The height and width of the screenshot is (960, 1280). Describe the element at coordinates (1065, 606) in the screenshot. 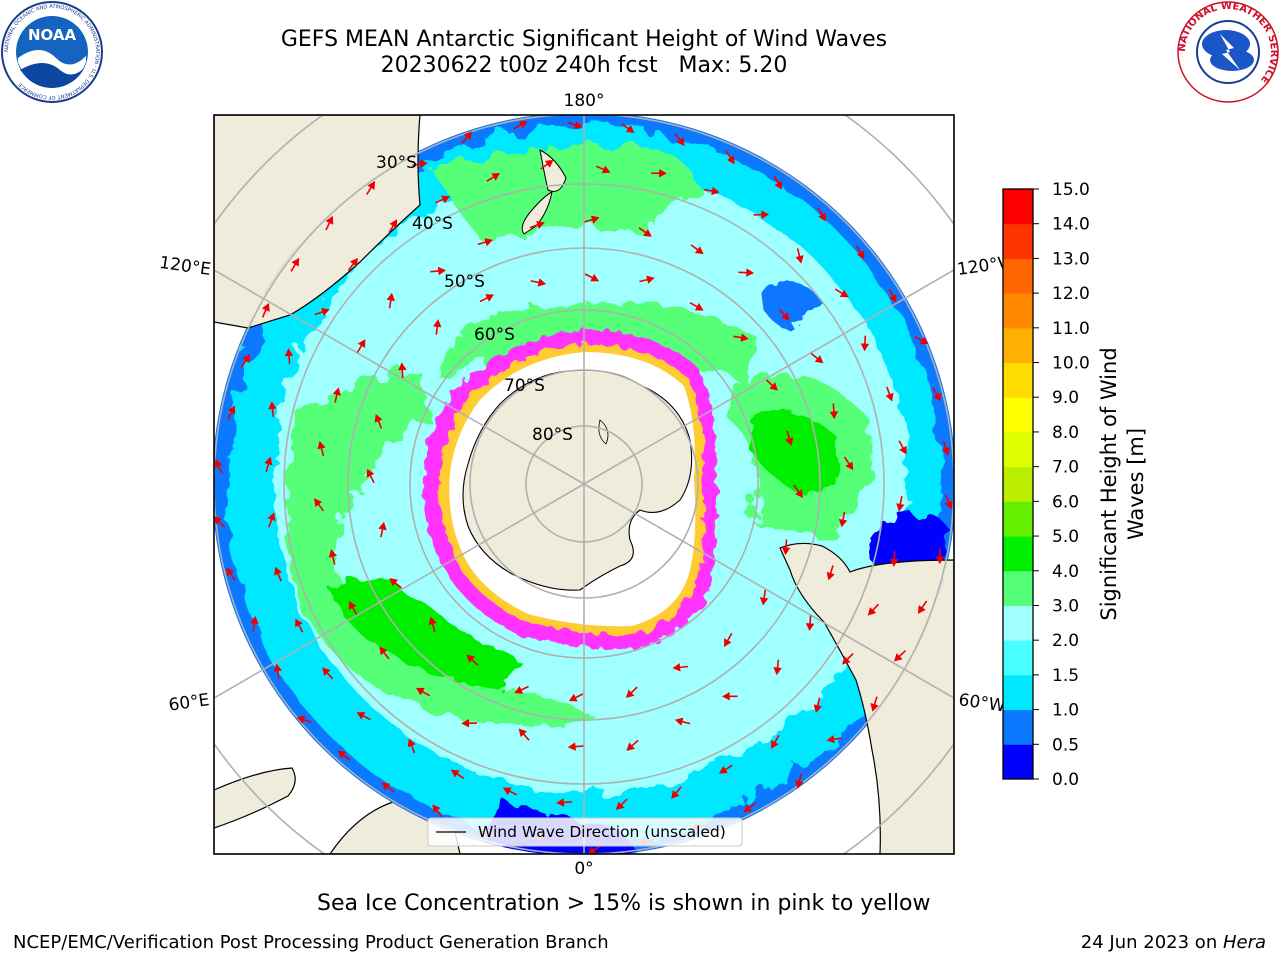

I see `colorbar-tick-label: 3.0` at that location.